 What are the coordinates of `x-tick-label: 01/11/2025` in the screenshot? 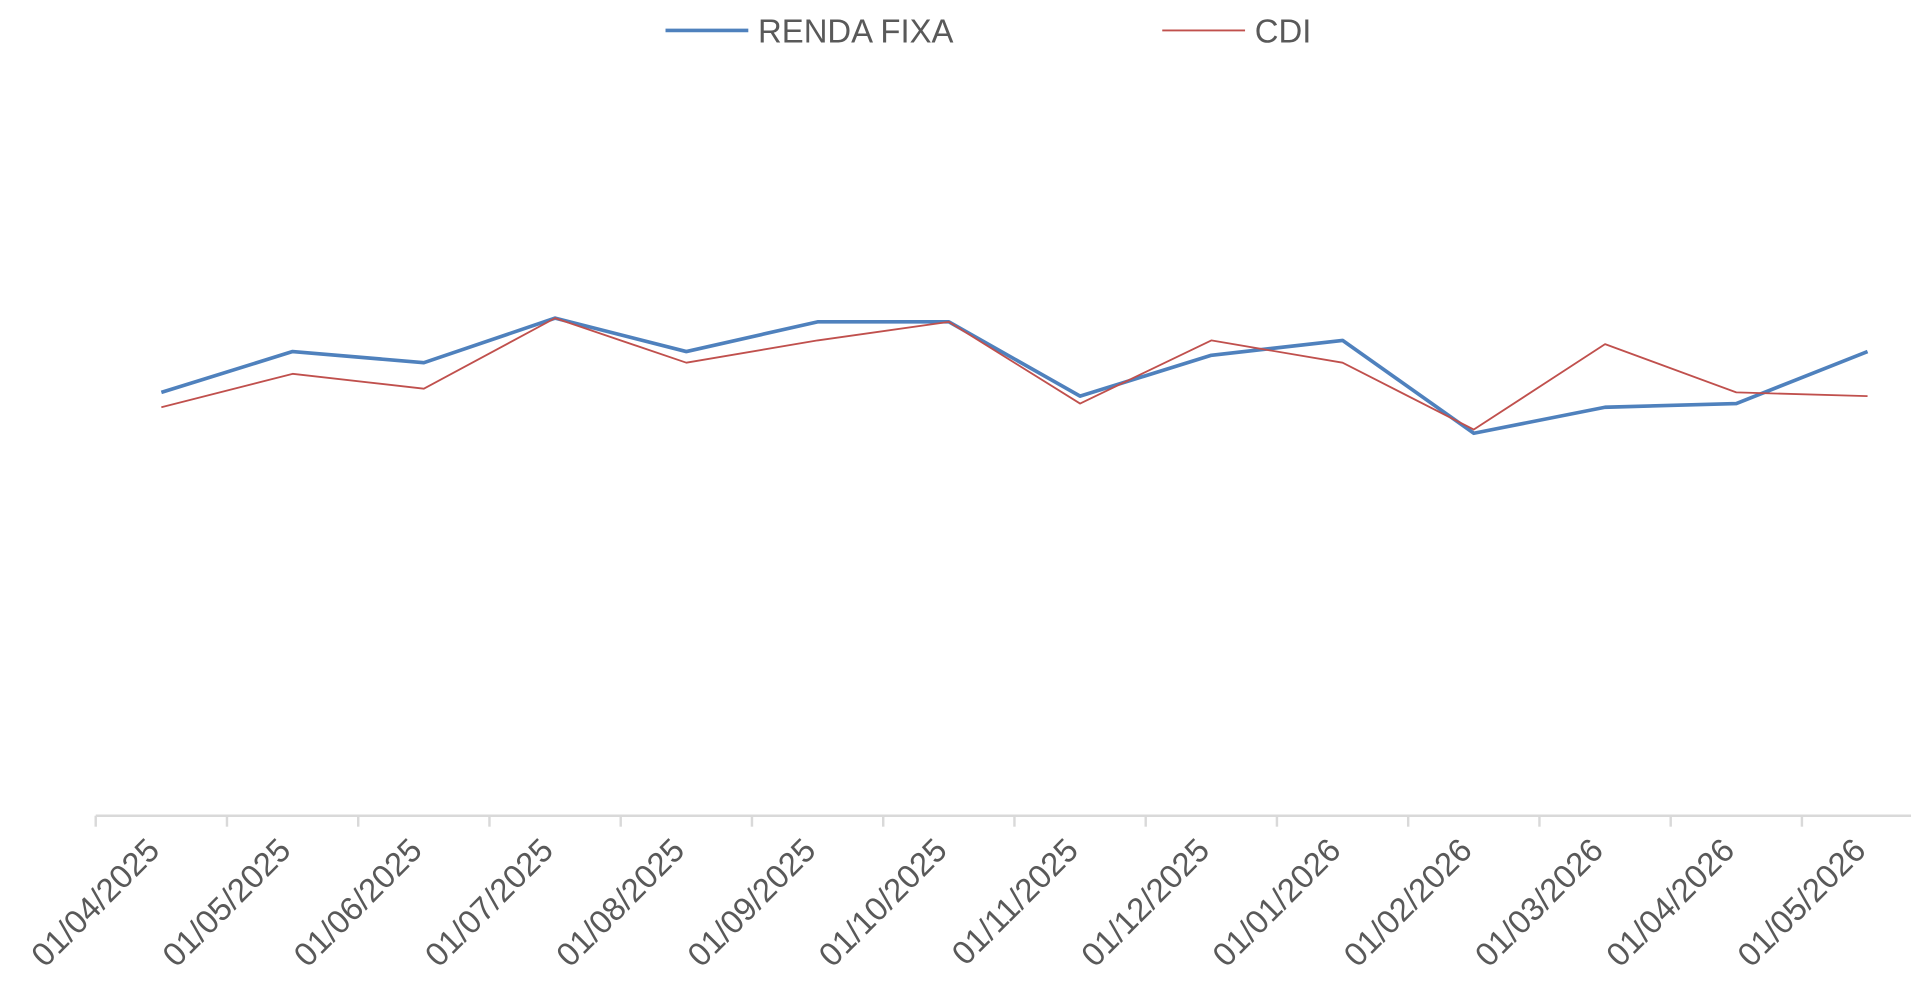 It's located at (1014, 901).